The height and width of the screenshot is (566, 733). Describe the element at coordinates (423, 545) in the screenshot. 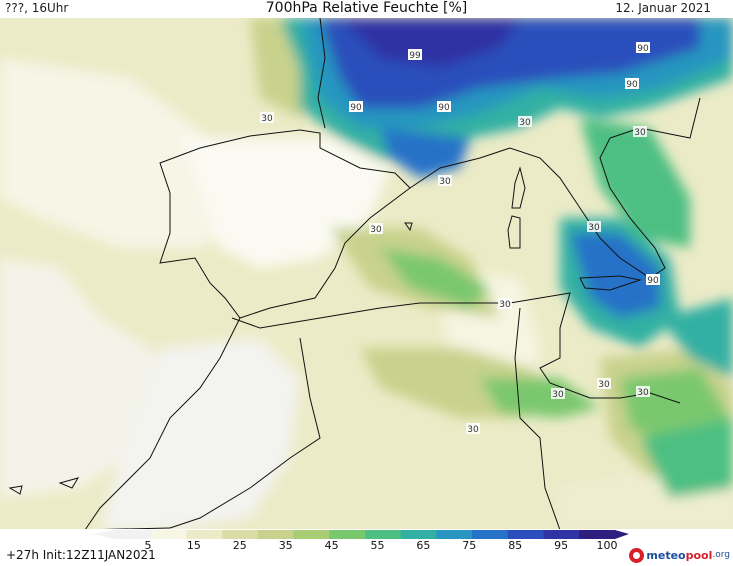

I see `colorbar-tick-label: 65` at that location.